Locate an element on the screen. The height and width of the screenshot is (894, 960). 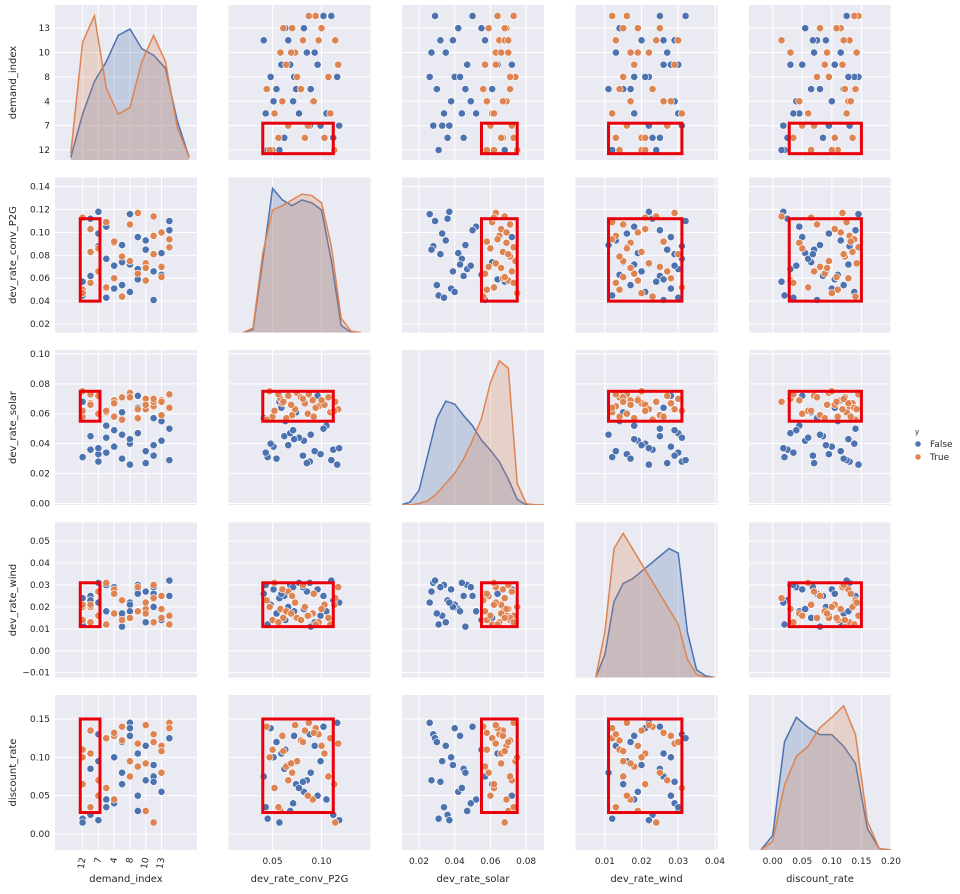
y-tick-label: 0.04 is located at coordinates (40, 302).